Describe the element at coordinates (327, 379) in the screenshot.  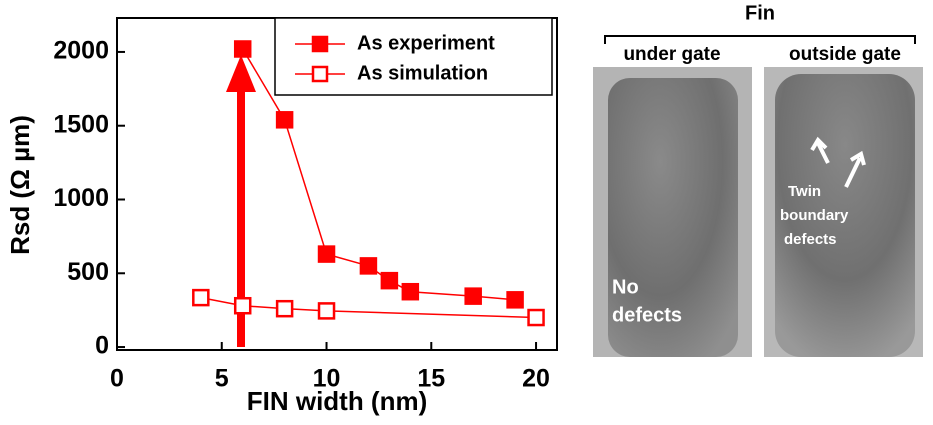
I see `x-tick-label: 10` at that location.